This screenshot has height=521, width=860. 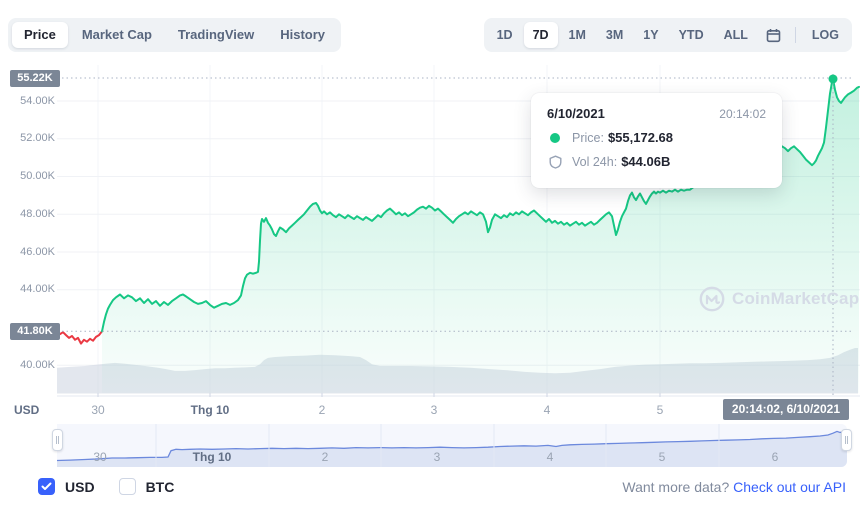 I want to click on y-axis-tick-label: 40.00K, so click(x=37, y=364).